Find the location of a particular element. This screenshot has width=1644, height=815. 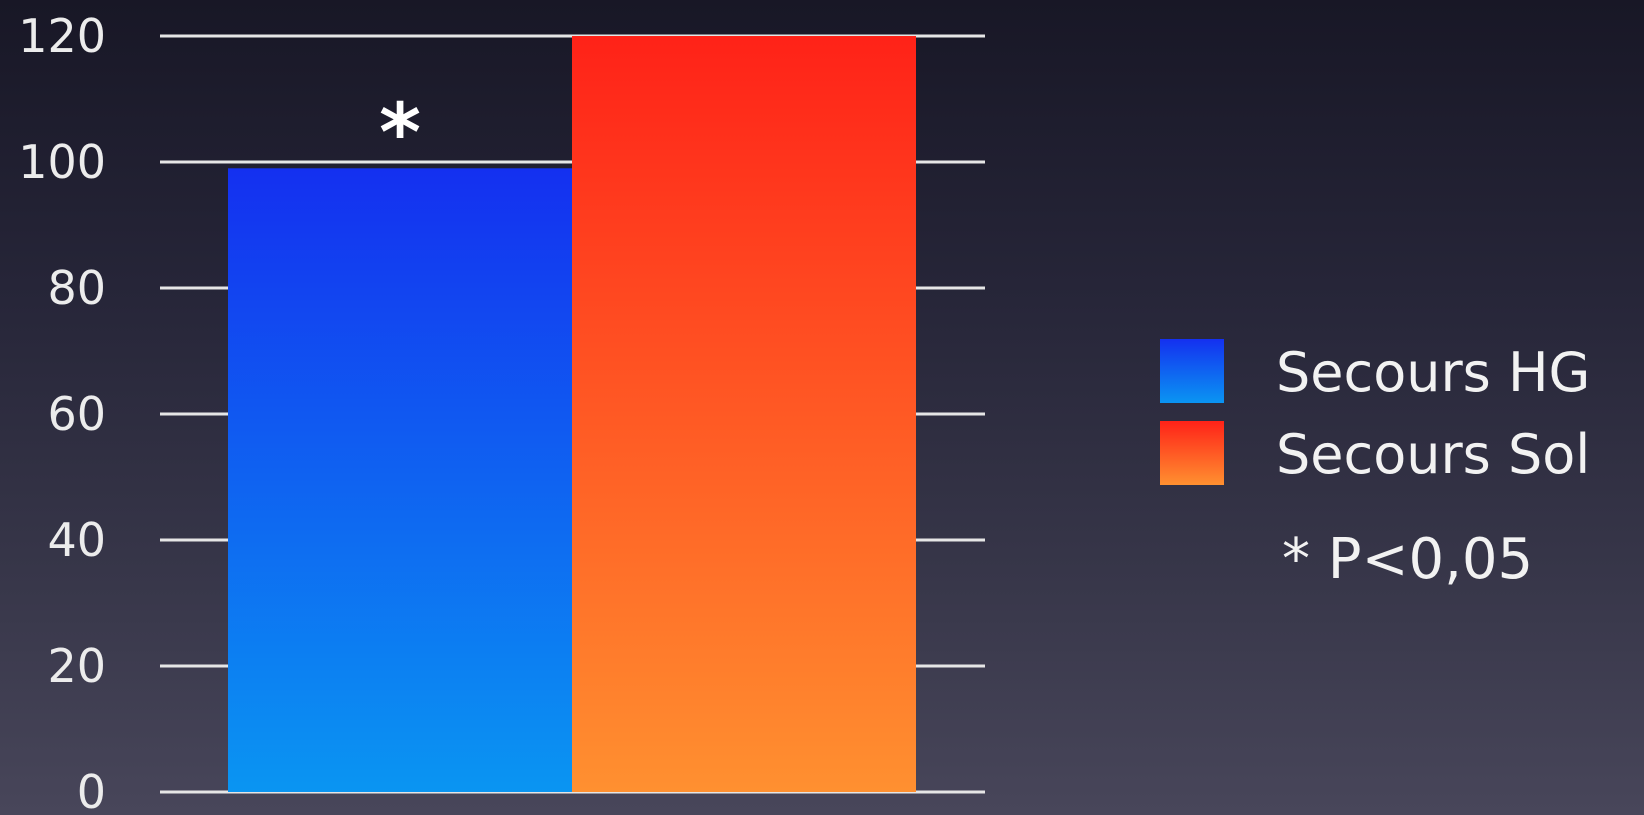

y-axis-tick-labels: 0 20 40 60 80 100 120 is located at coordinates (62, 412).